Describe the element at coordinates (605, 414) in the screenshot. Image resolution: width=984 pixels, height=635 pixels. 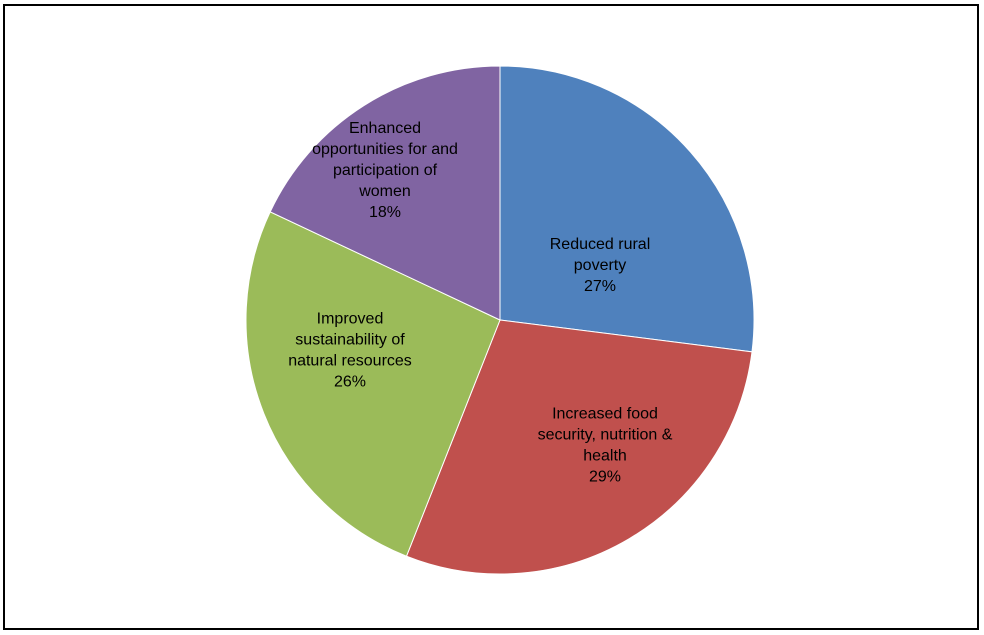
I see `slice-category-label: Increased food` at that location.